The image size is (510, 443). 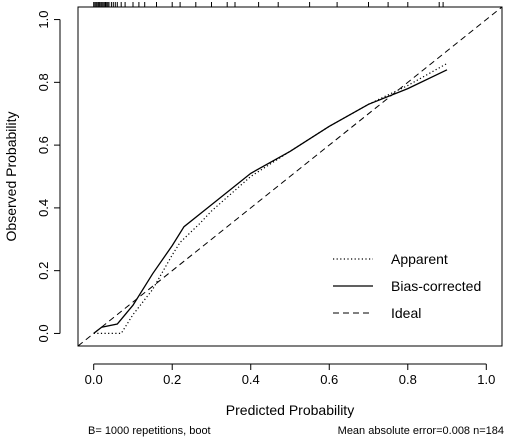 I want to click on y-axis-title: Observed Probability, so click(x=11, y=177).